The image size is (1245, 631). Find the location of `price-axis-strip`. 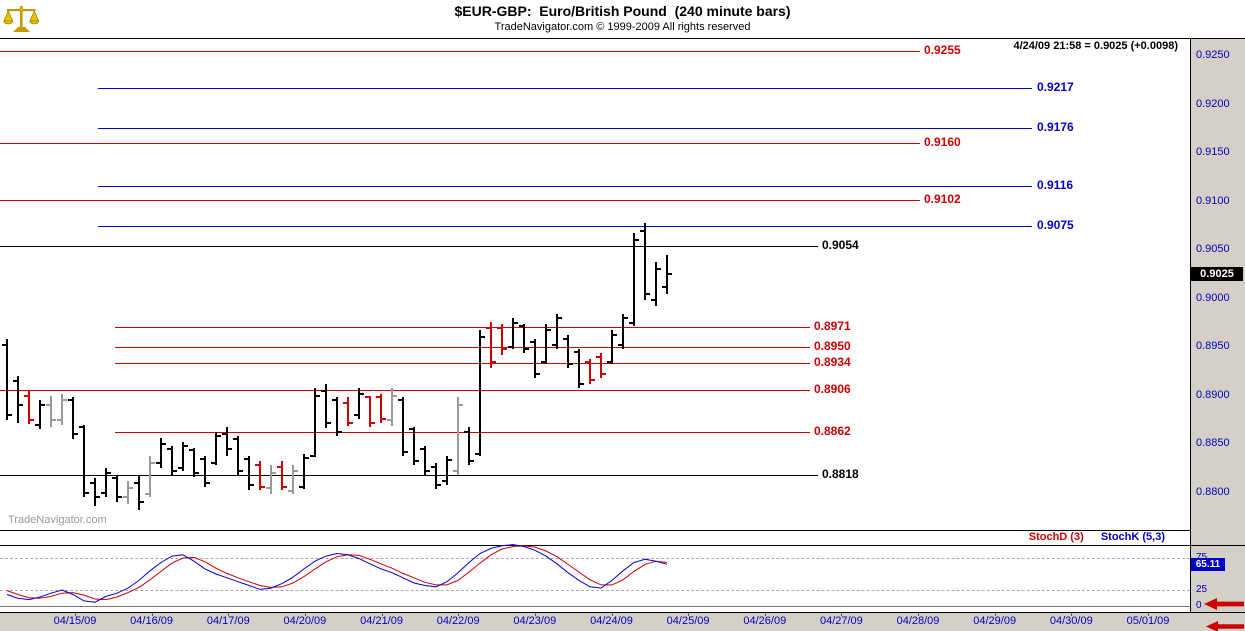

price-axis-strip is located at coordinates (1218, 325).